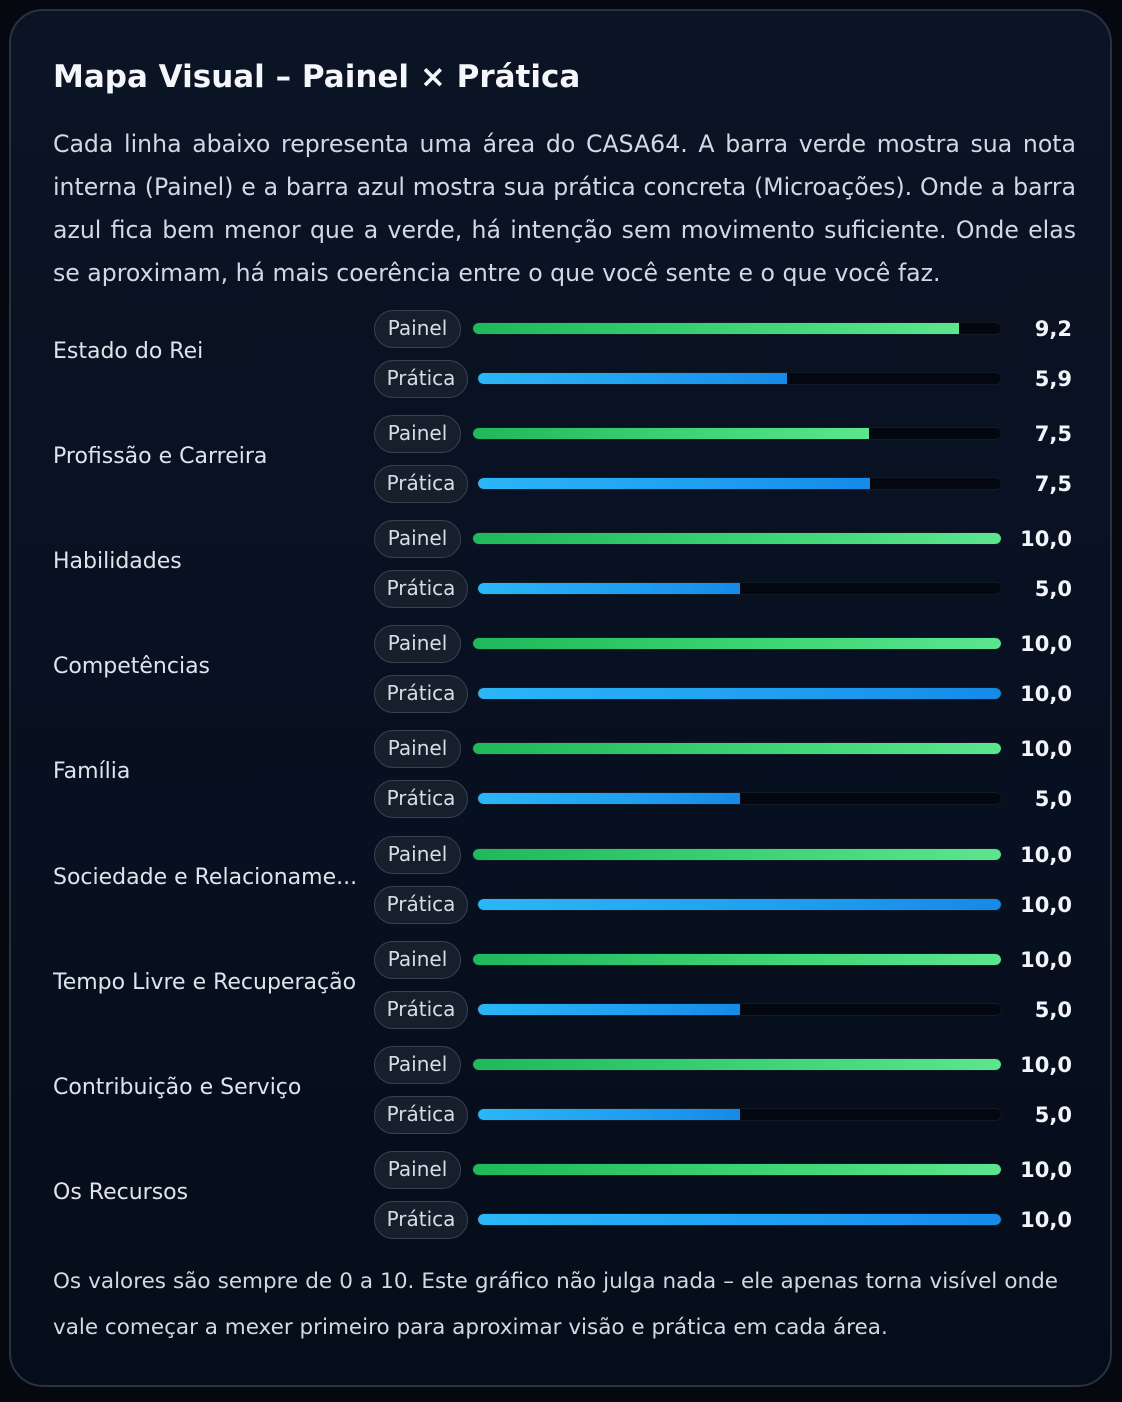 The image size is (1122, 1402). Describe the element at coordinates (205, 982) in the screenshot. I see `area-label: Tempo Livre e Recuperação` at that location.